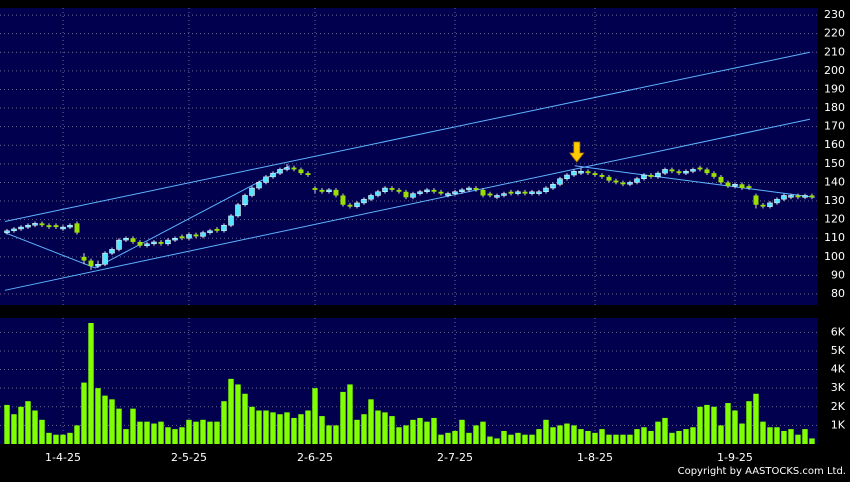  I want to click on x-tick-label: 2-6-25, so click(315, 457).